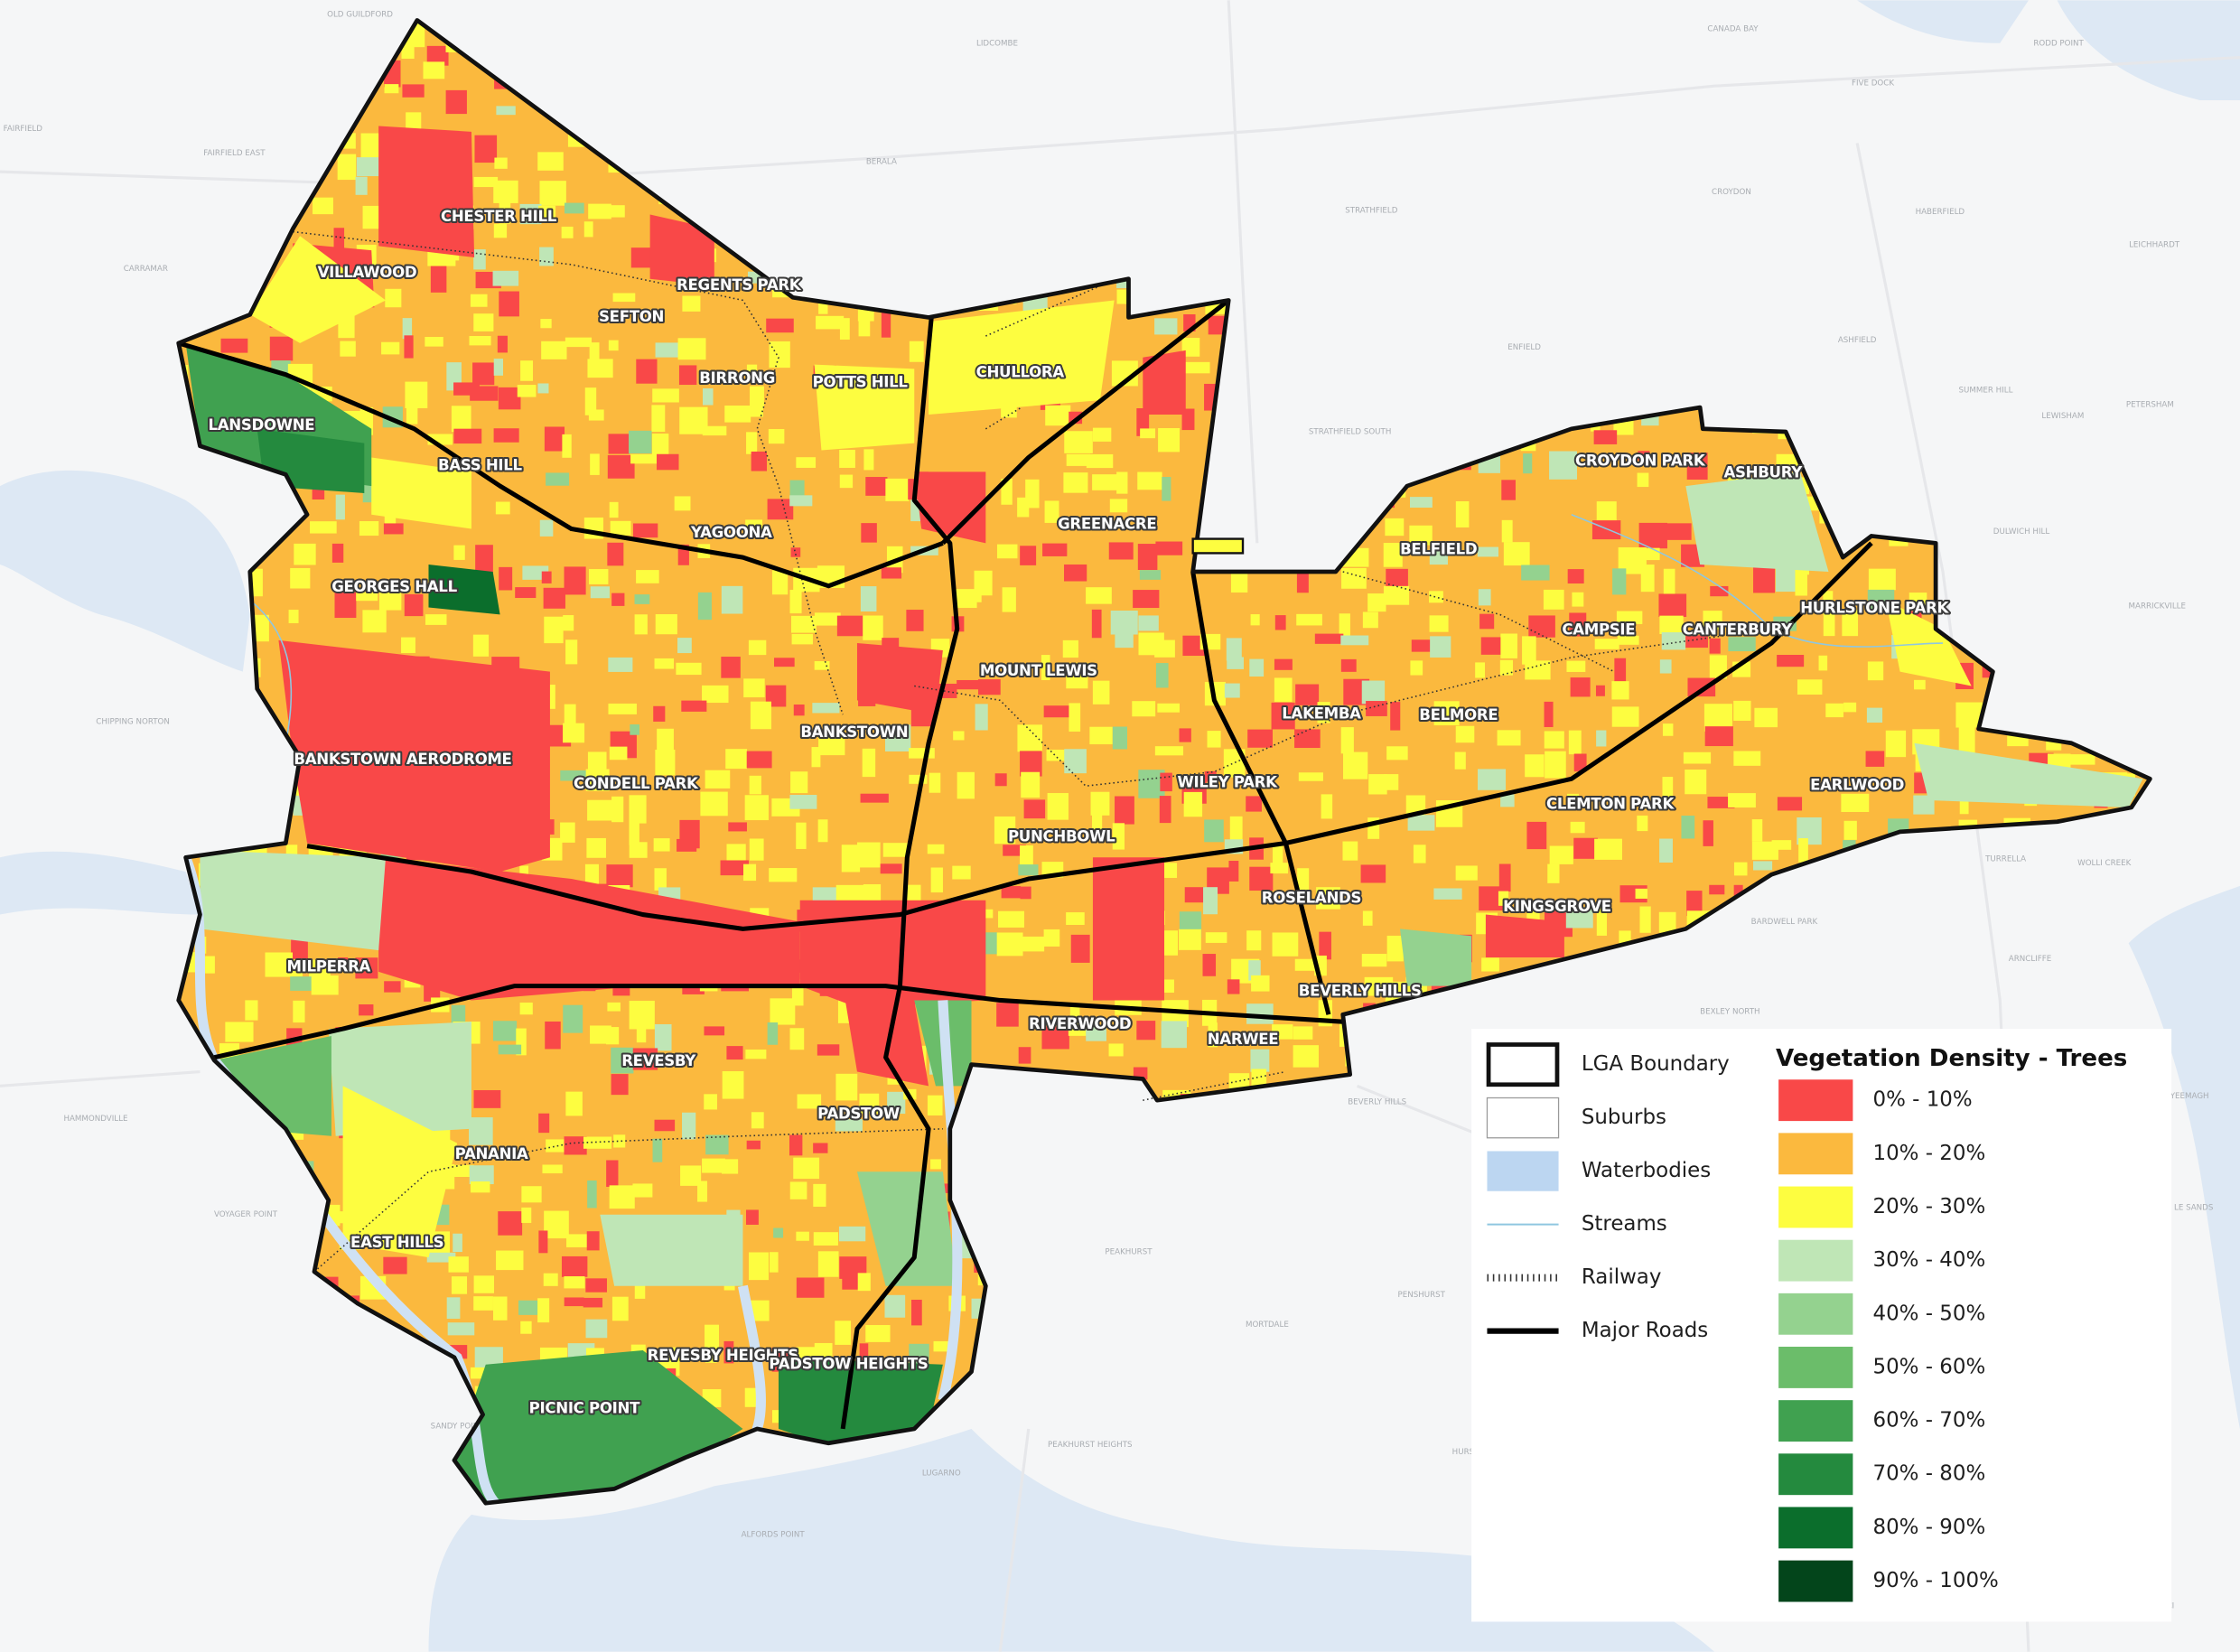  Describe the element at coordinates (858, 1113) in the screenshot. I see `suburb-label: PADSTOW` at that location.